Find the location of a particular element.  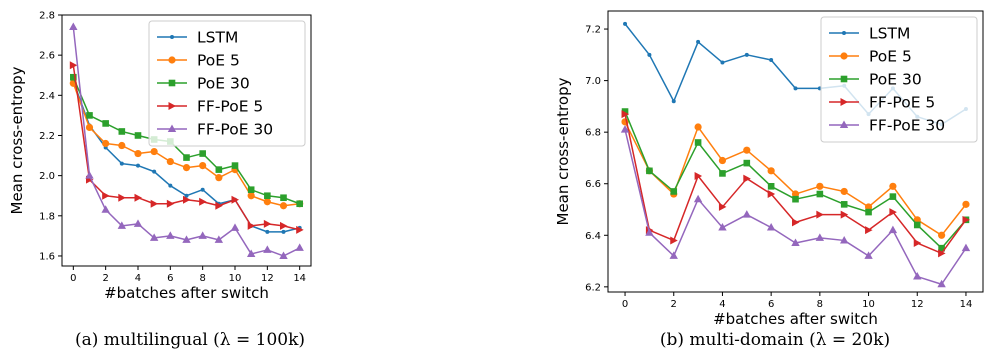

chart-a-xtick-label: 4 is located at coordinates (138, 278).